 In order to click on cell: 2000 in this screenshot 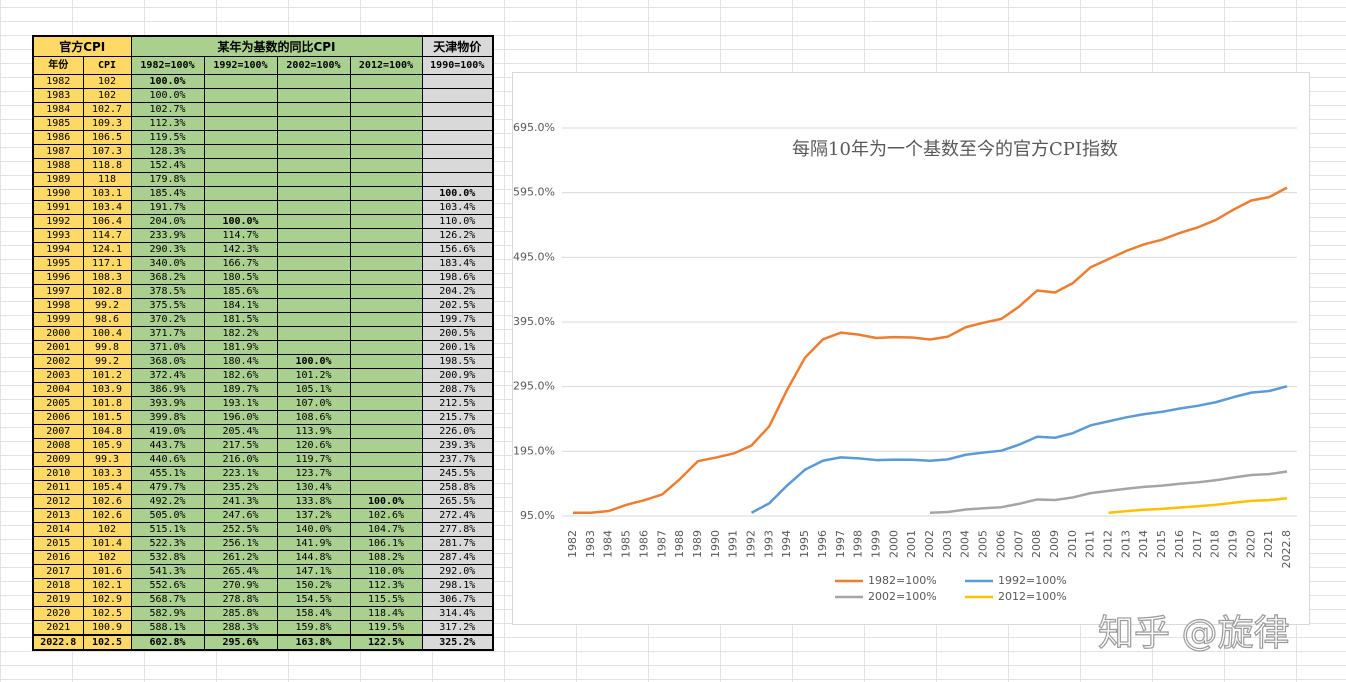, I will do `click(58, 333)`.